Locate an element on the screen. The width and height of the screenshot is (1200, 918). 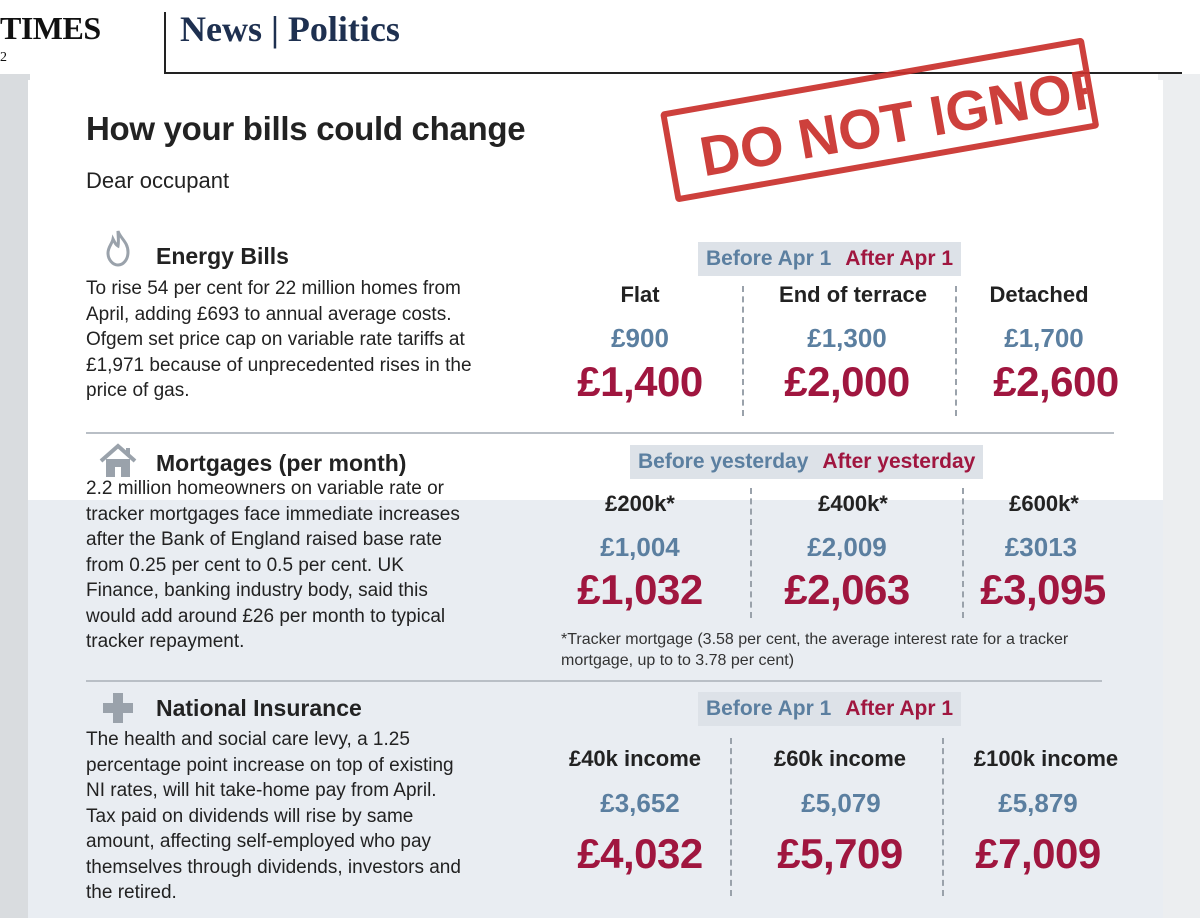
infographic-greeting: Dear occupant is located at coordinates (158, 180).